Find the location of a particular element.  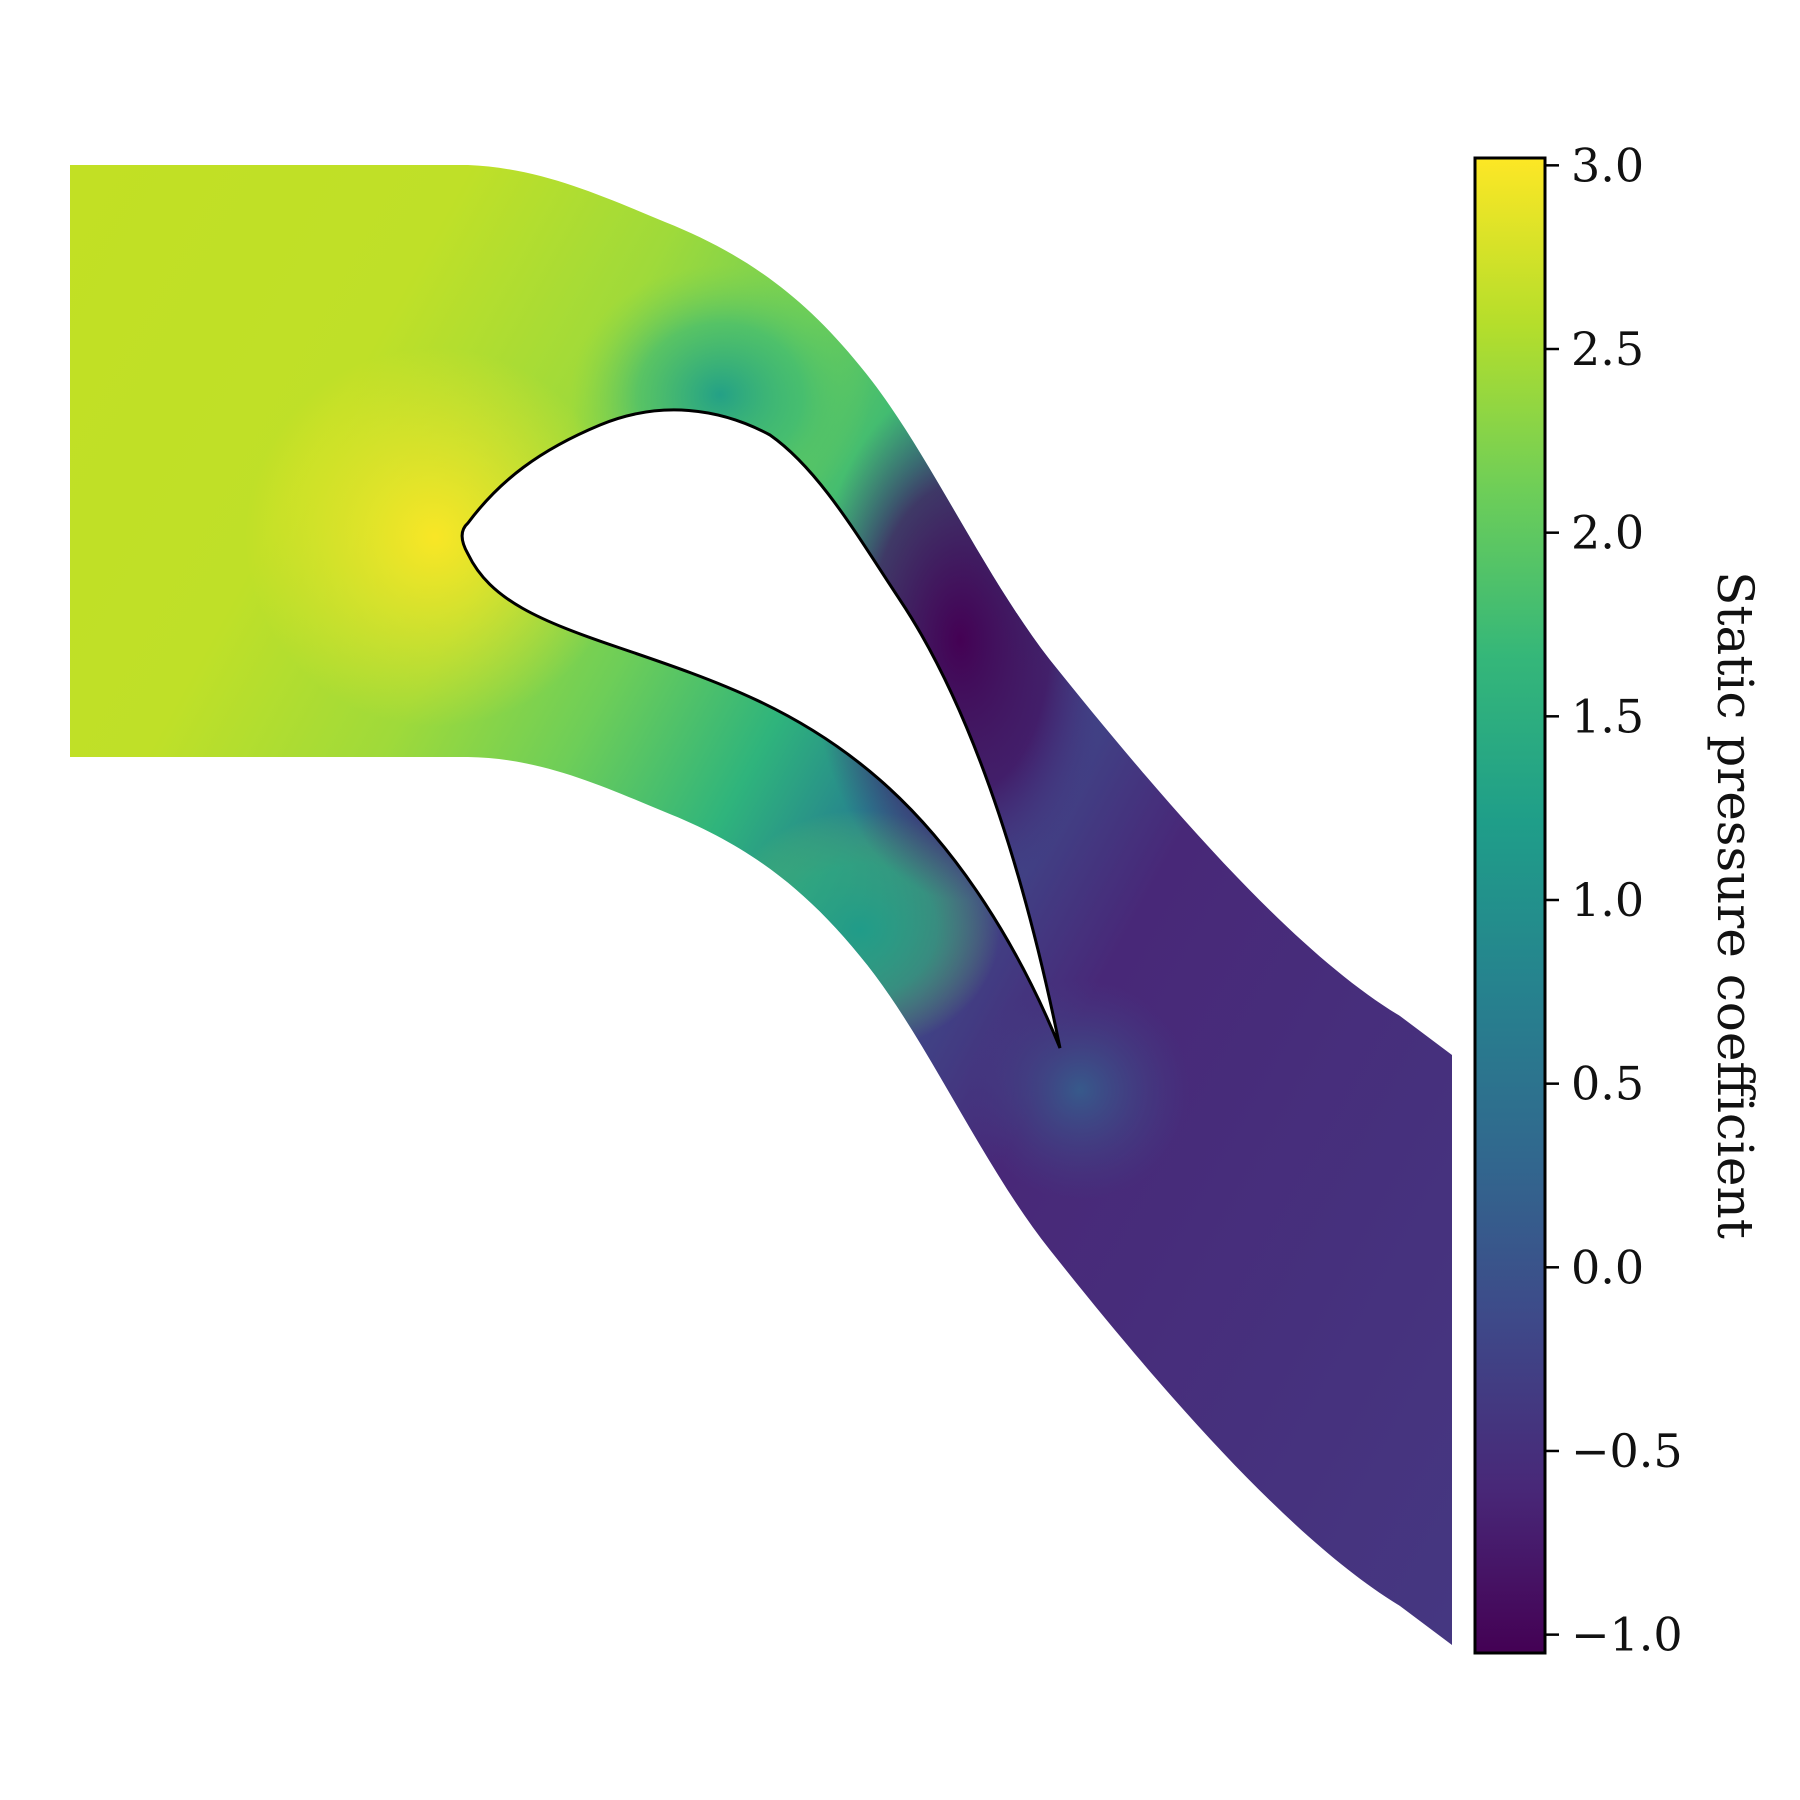

colorbar-frame is located at coordinates (1510, 905).